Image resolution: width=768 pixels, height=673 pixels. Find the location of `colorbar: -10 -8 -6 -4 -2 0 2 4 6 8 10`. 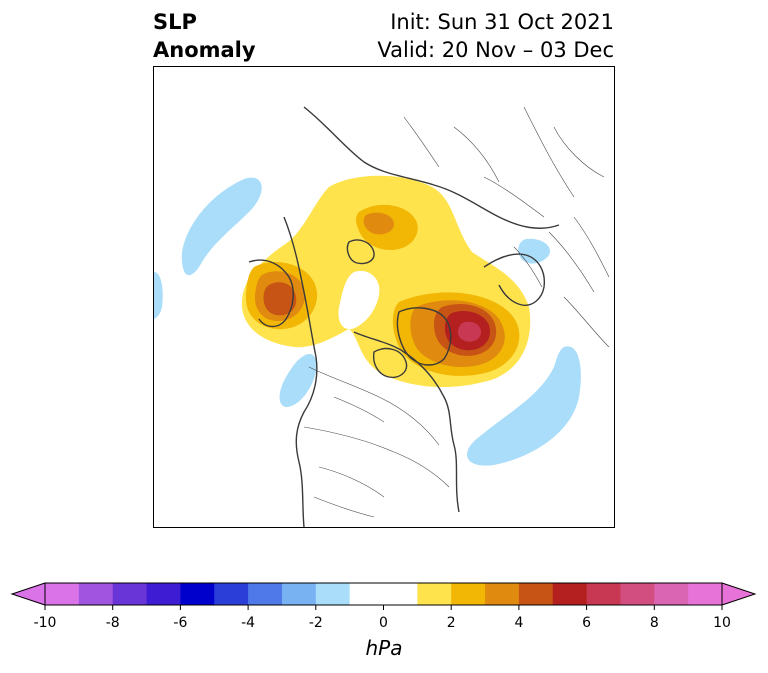

colorbar: -10 -8 -6 -4 -2 0 2 4 6 8 10 is located at coordinates (383, 606).